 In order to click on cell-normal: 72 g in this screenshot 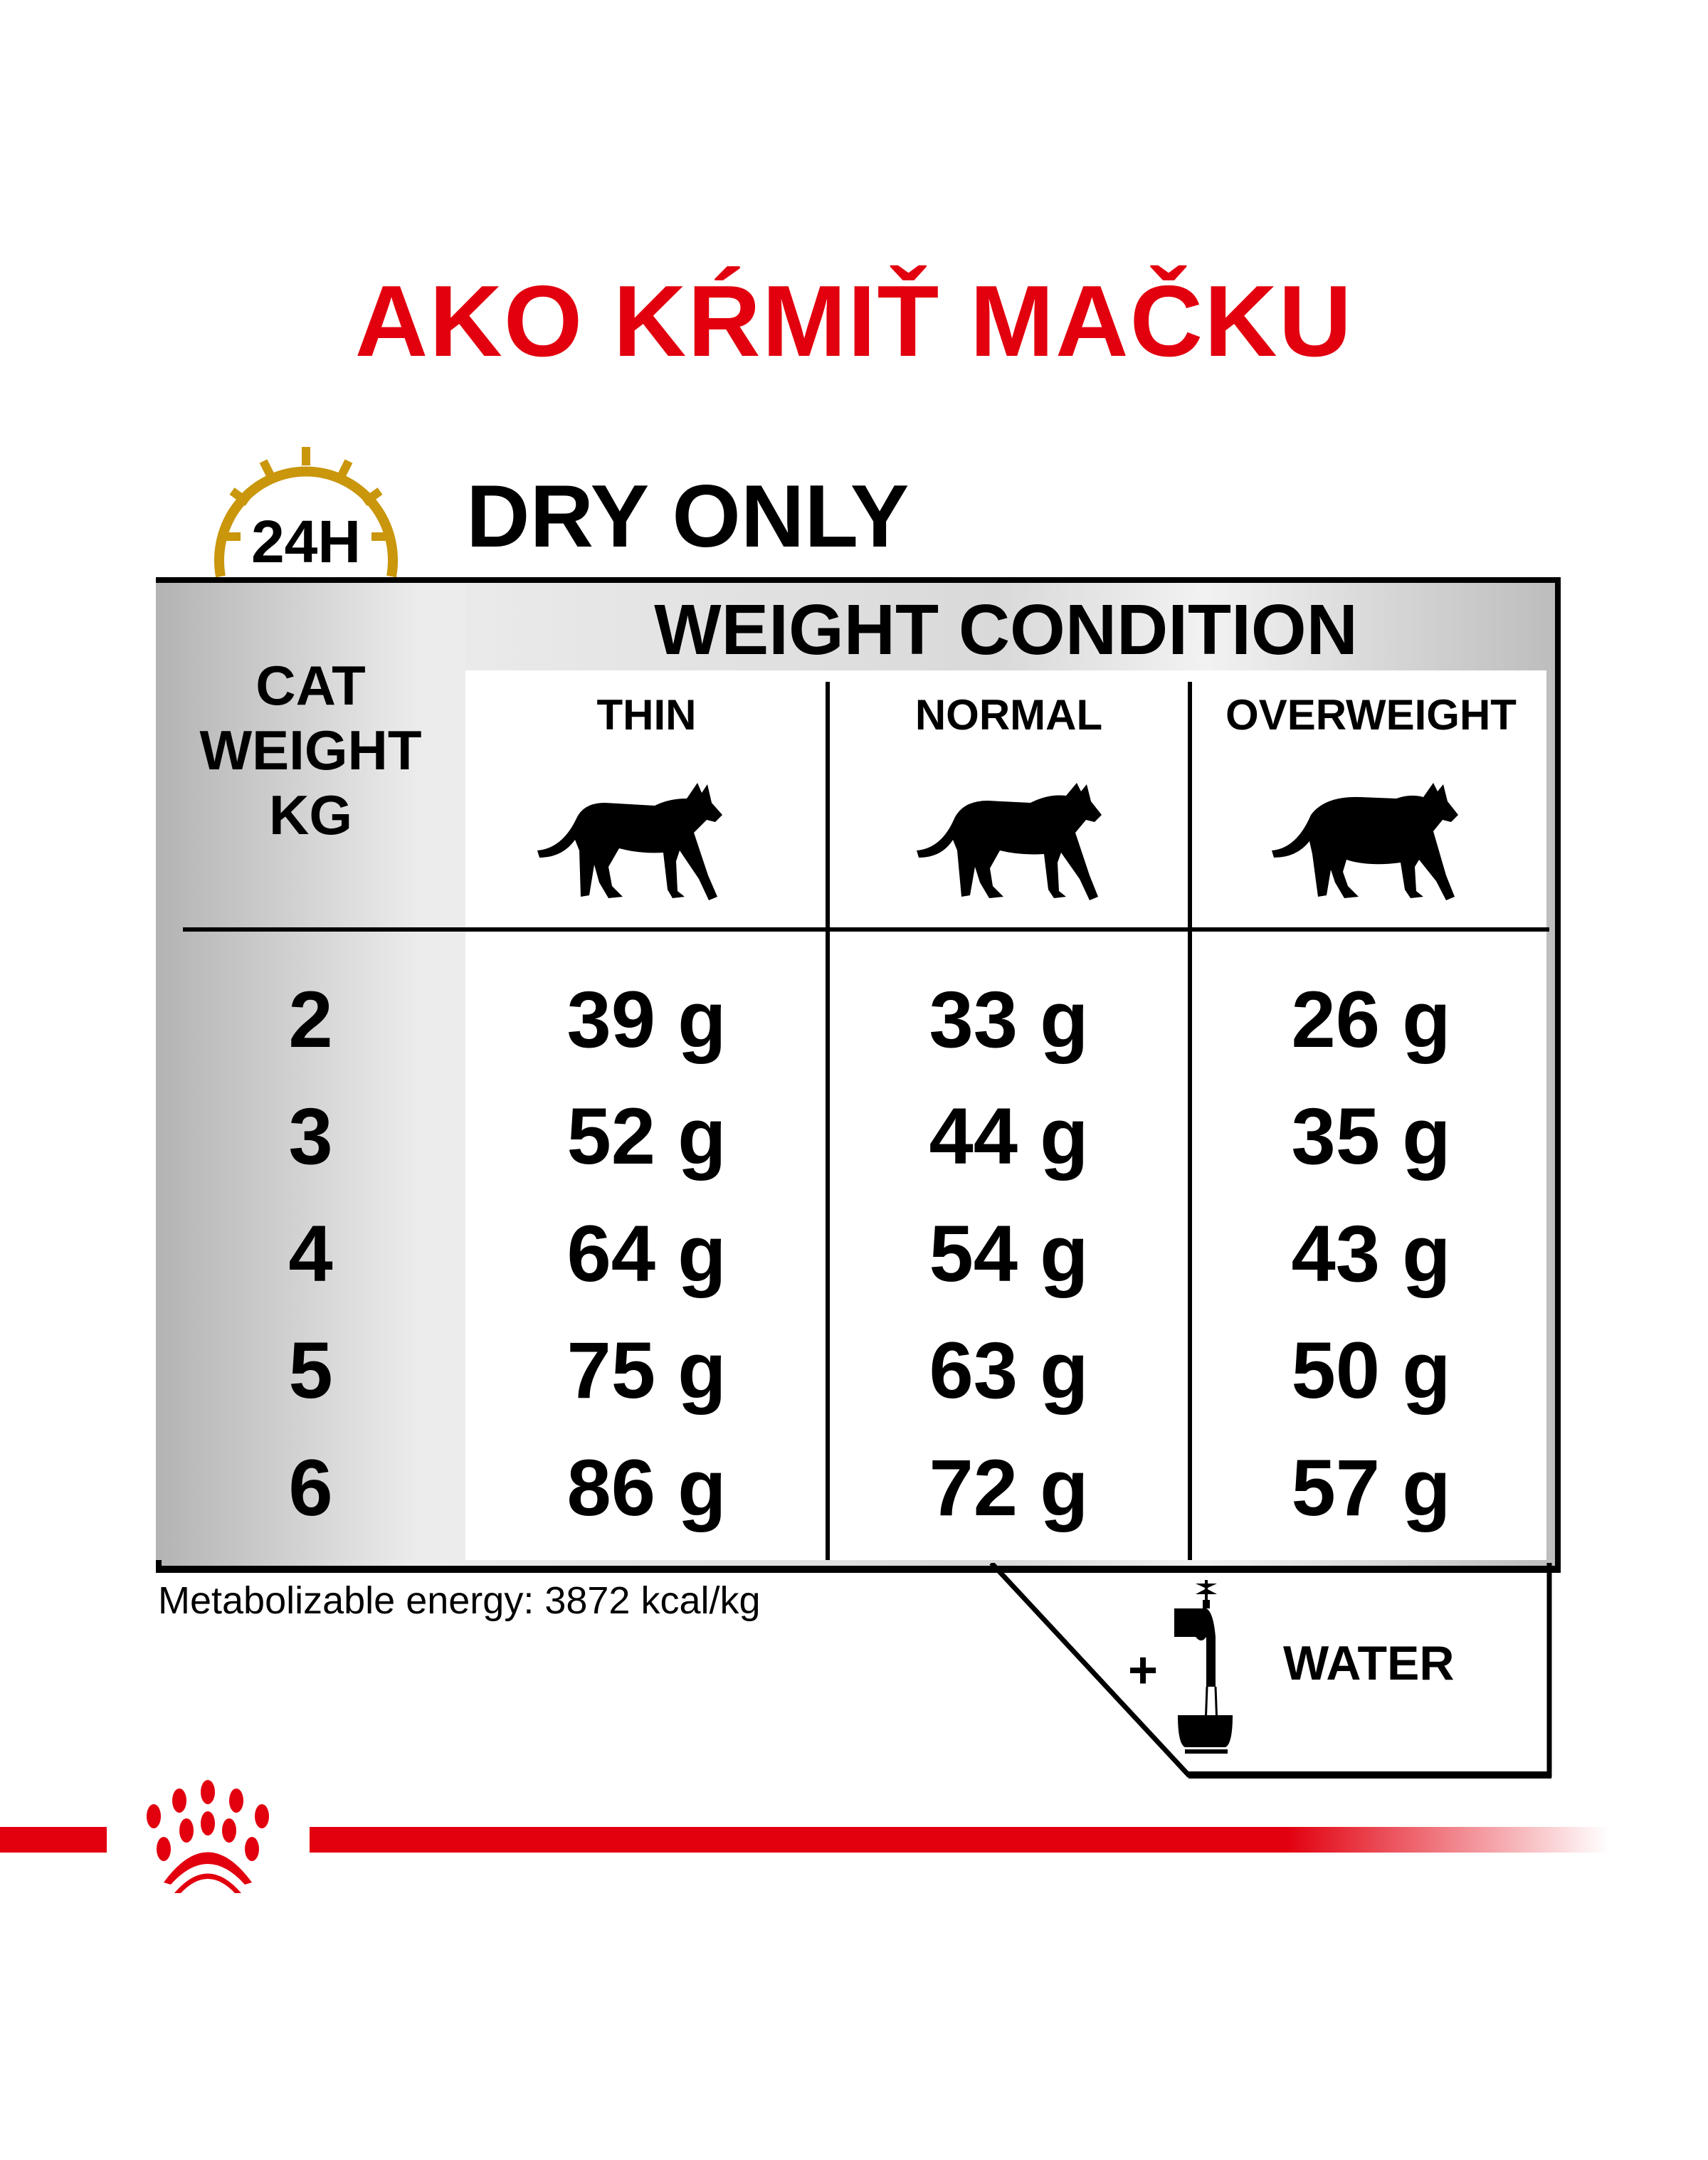, I will do `click(1009, 1487)`.